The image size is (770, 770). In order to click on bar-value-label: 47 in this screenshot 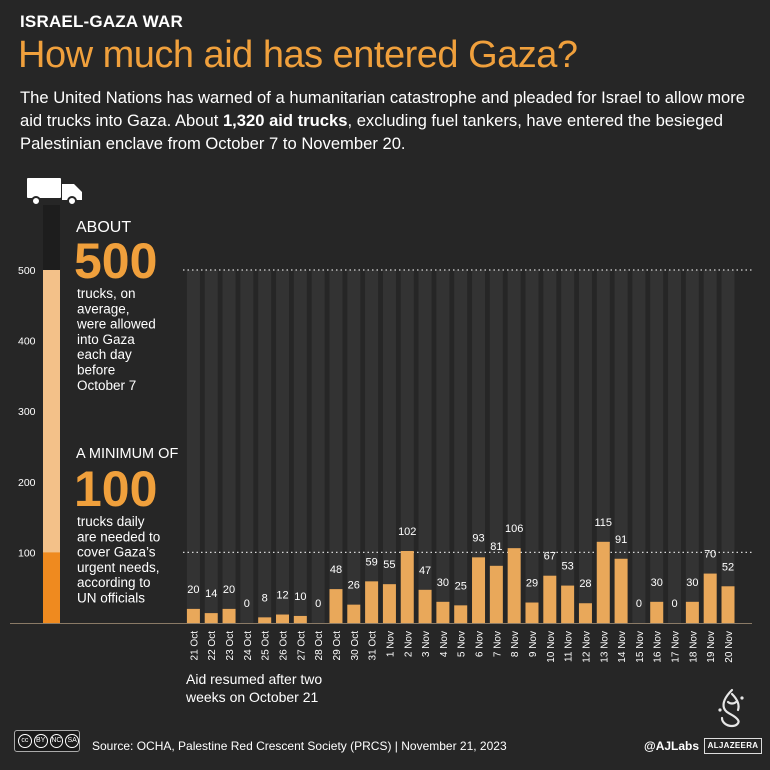, I will do `click(425, 571)`.